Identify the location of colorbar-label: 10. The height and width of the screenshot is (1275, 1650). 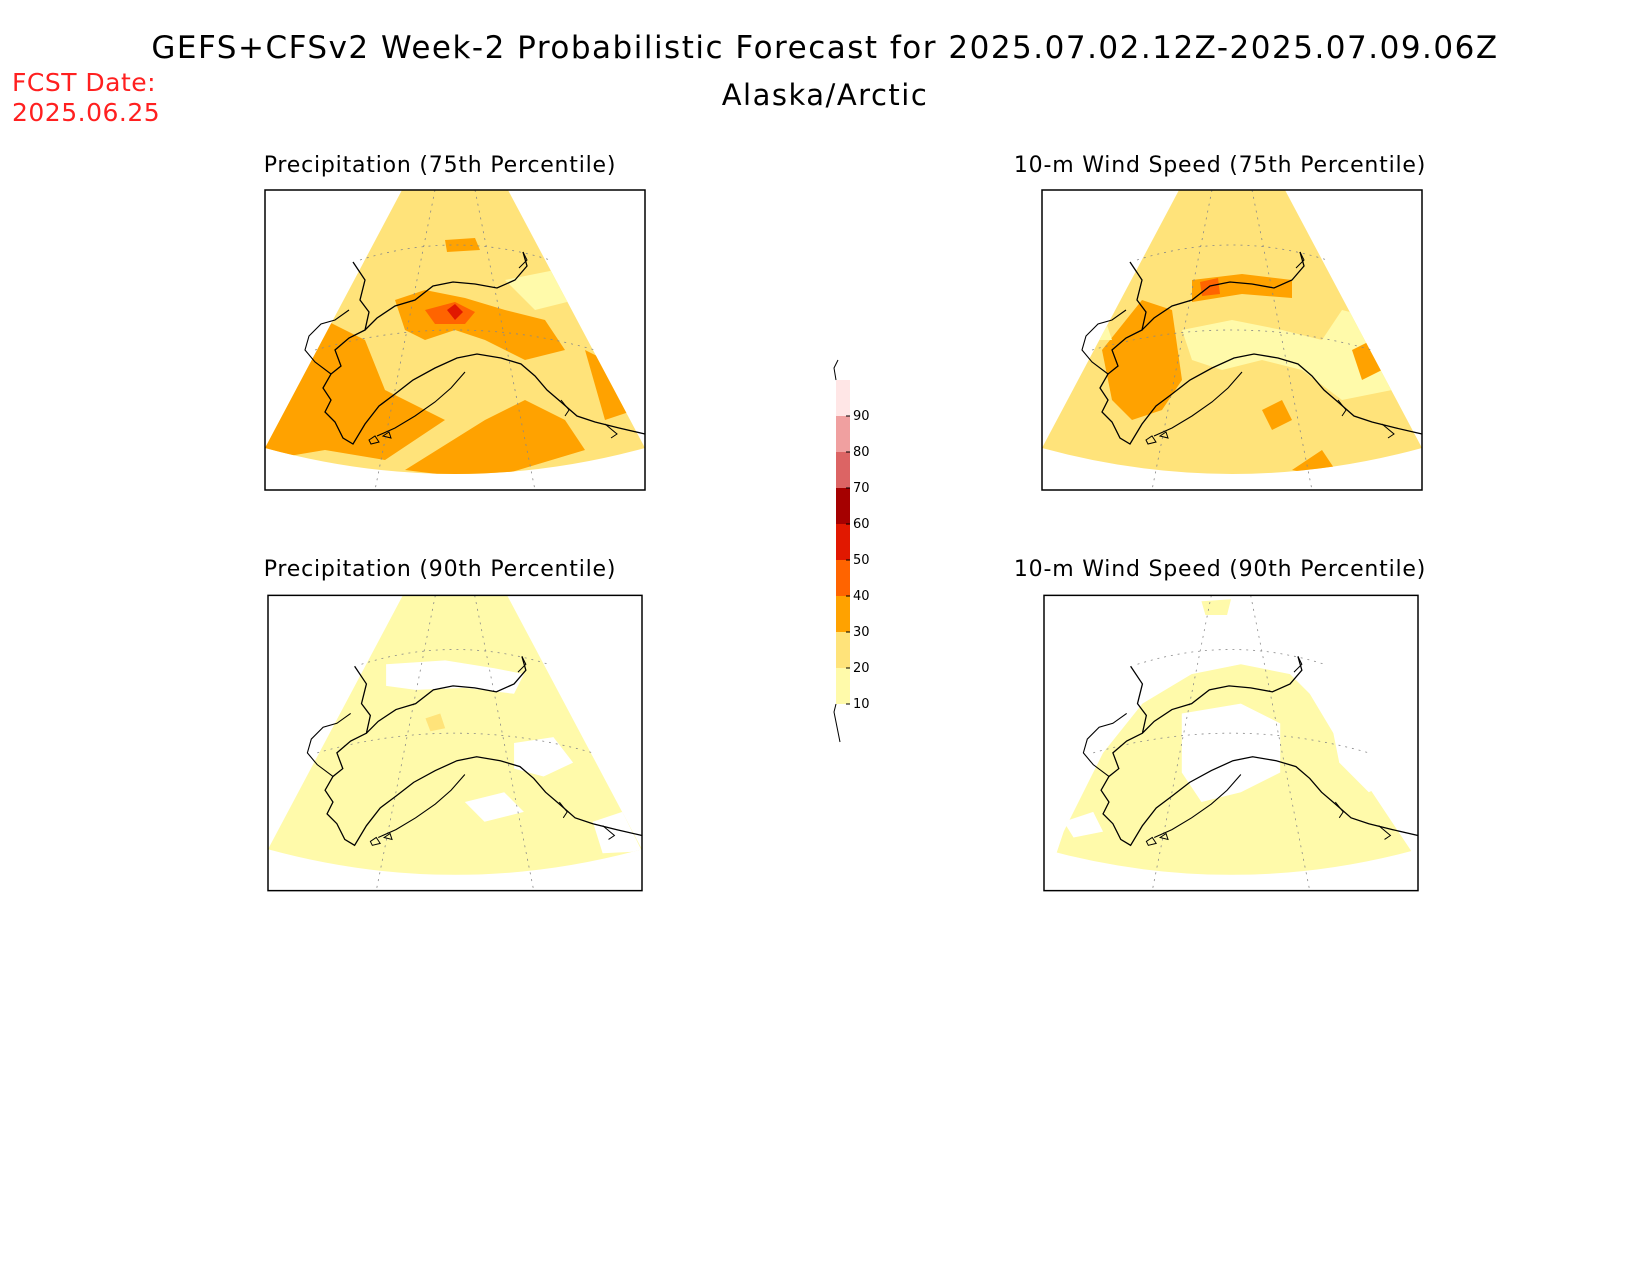
(861, 704).